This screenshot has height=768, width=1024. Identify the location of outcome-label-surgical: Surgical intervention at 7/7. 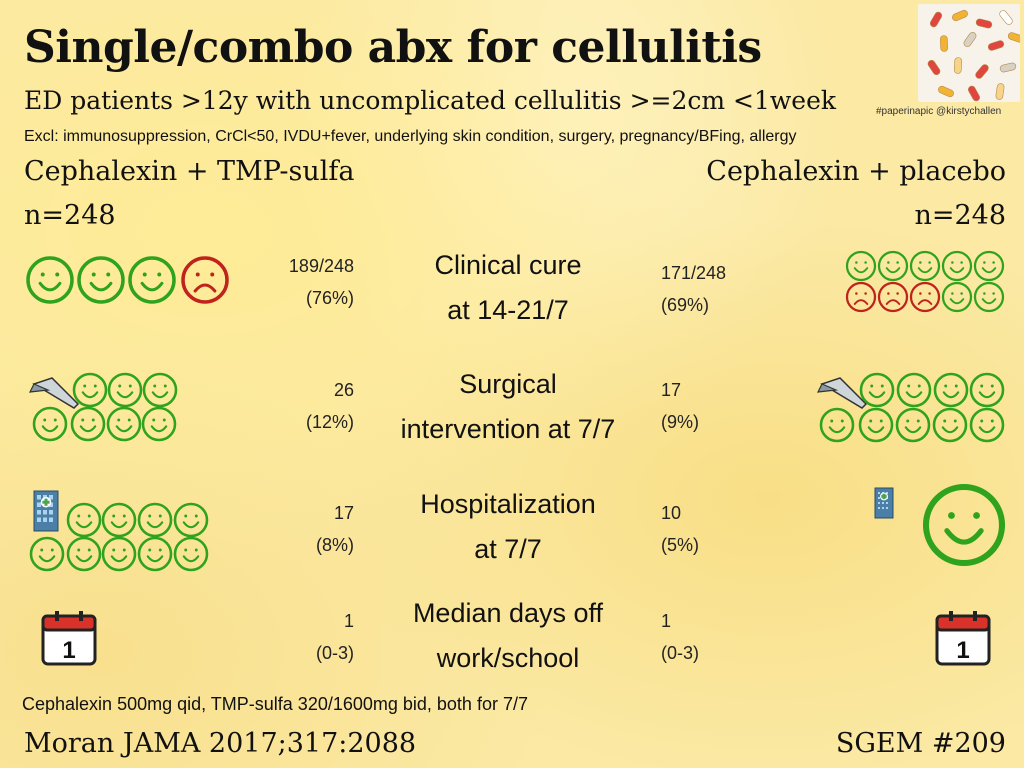
(508, 406).